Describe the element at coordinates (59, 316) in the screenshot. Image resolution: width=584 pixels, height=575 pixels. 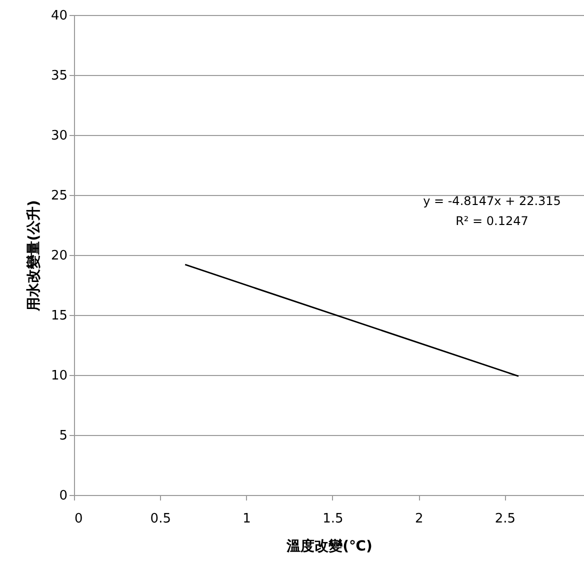
I see `y-tick-label: 15` at that location.